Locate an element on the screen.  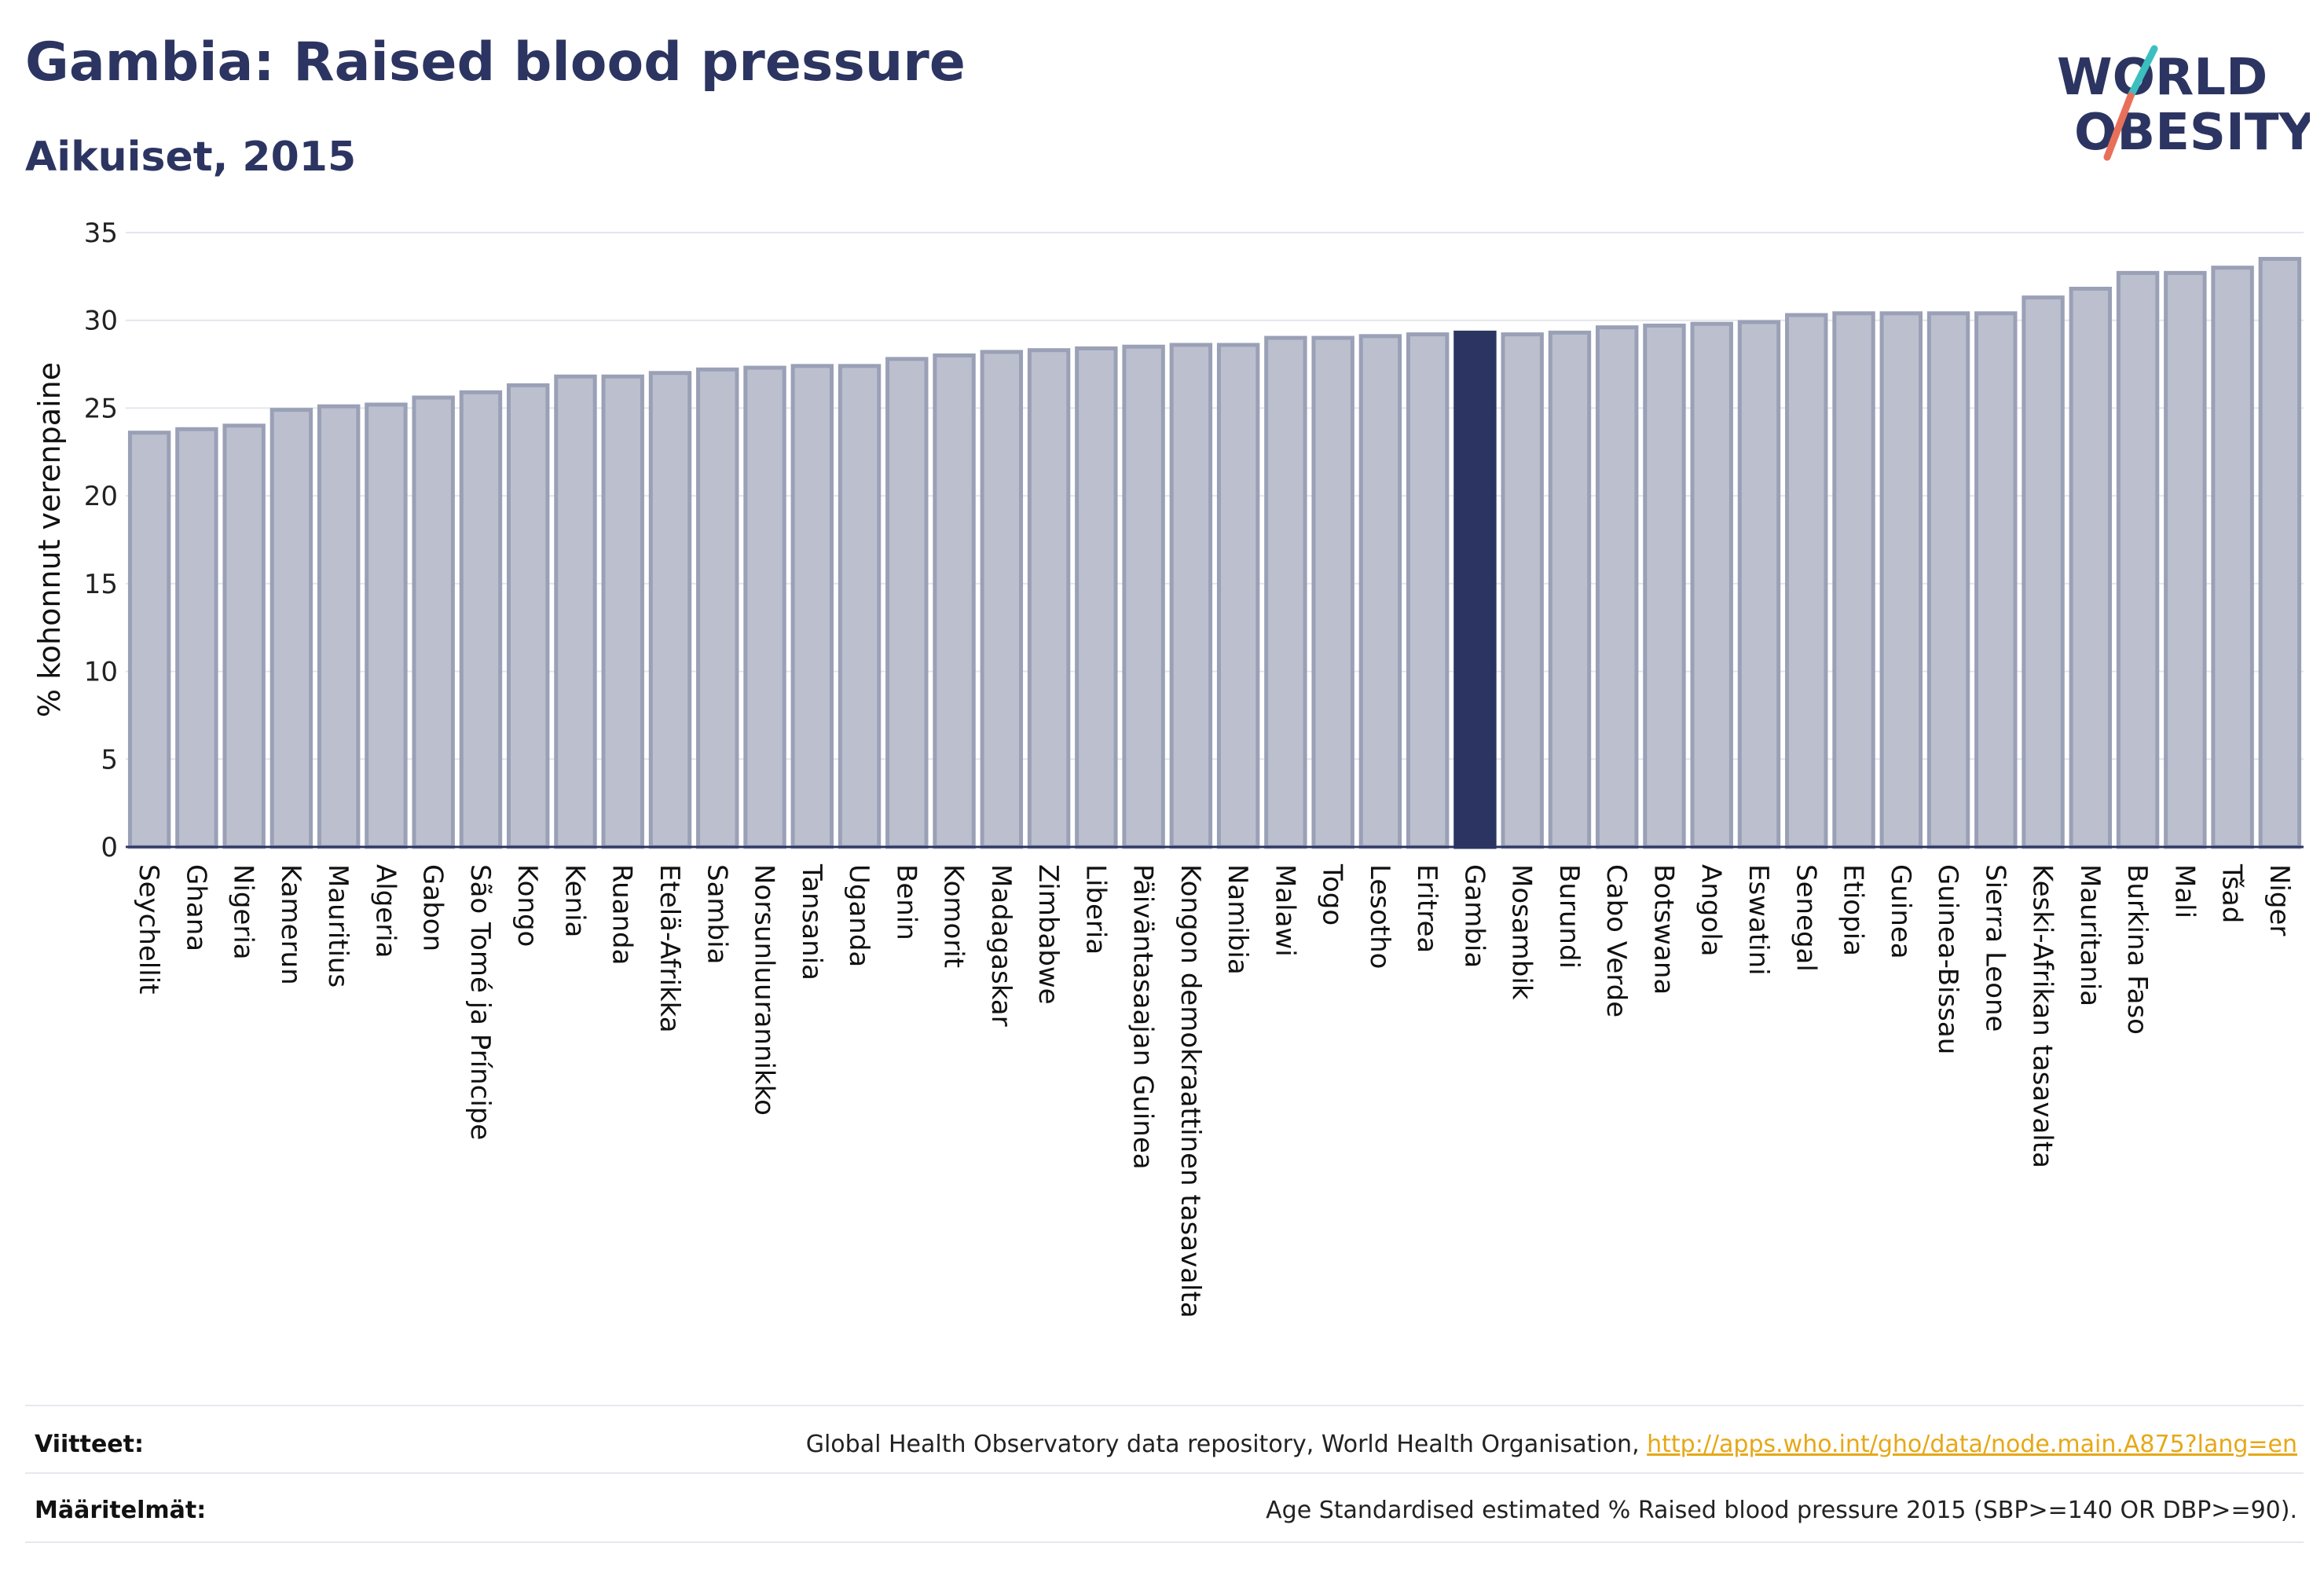
x-tick-label: Ghana is located at coordinates (195, 907).